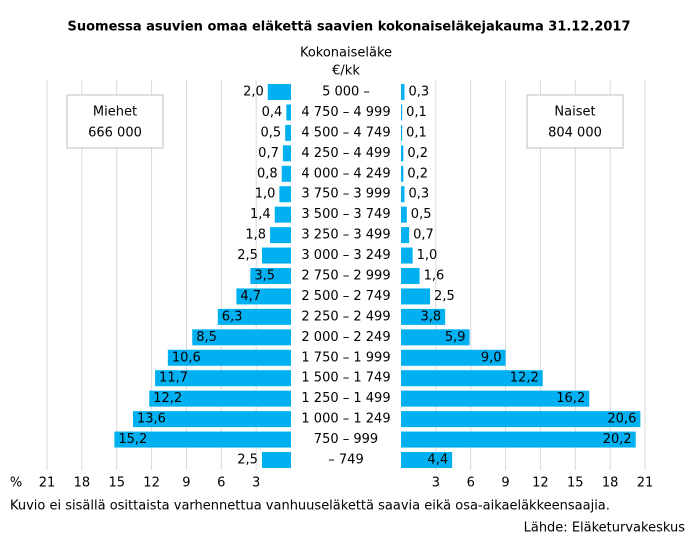 This screenshot has height=545, width=698. Describe the element at coordinates (345, 460) in the screenshot. I see `category-label: – 749` at that location.